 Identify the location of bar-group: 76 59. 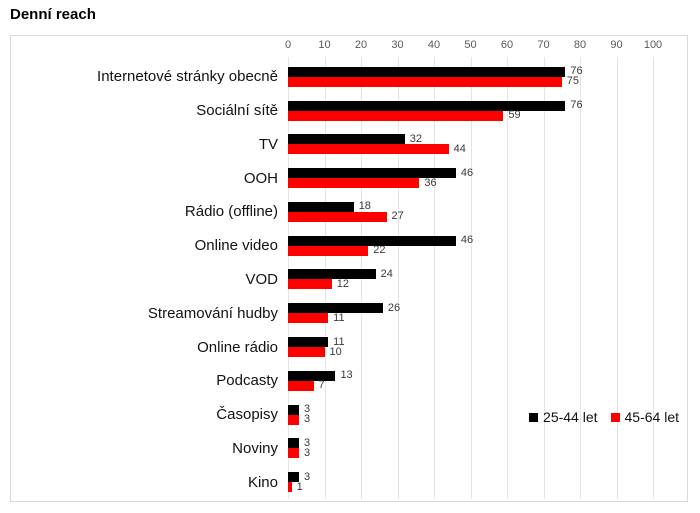
(487, 110).